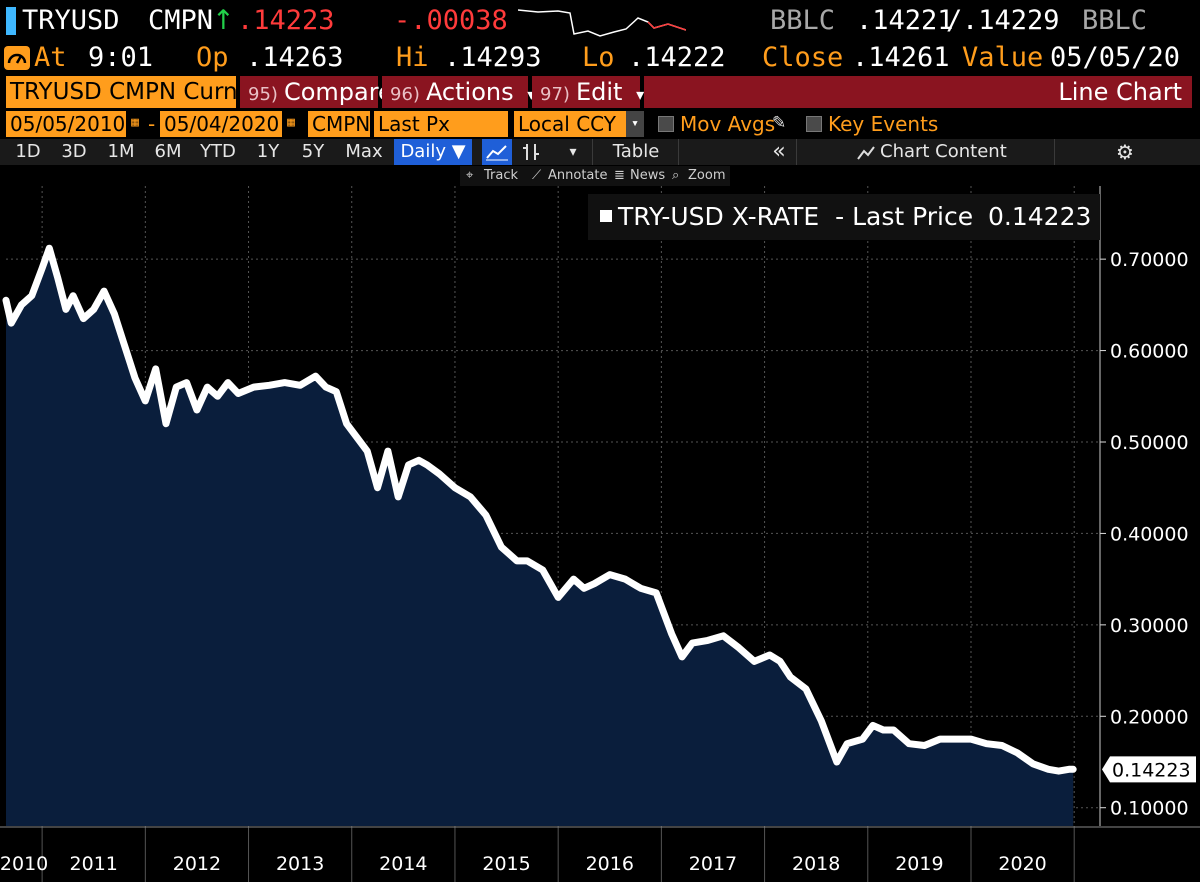 Image resolution: width=1200 pixels, height=882 pixels. What do you see at coordinates (619, 175) in the screenshot?
I see `news-icon: ≣` at bounding box center [619, 175].